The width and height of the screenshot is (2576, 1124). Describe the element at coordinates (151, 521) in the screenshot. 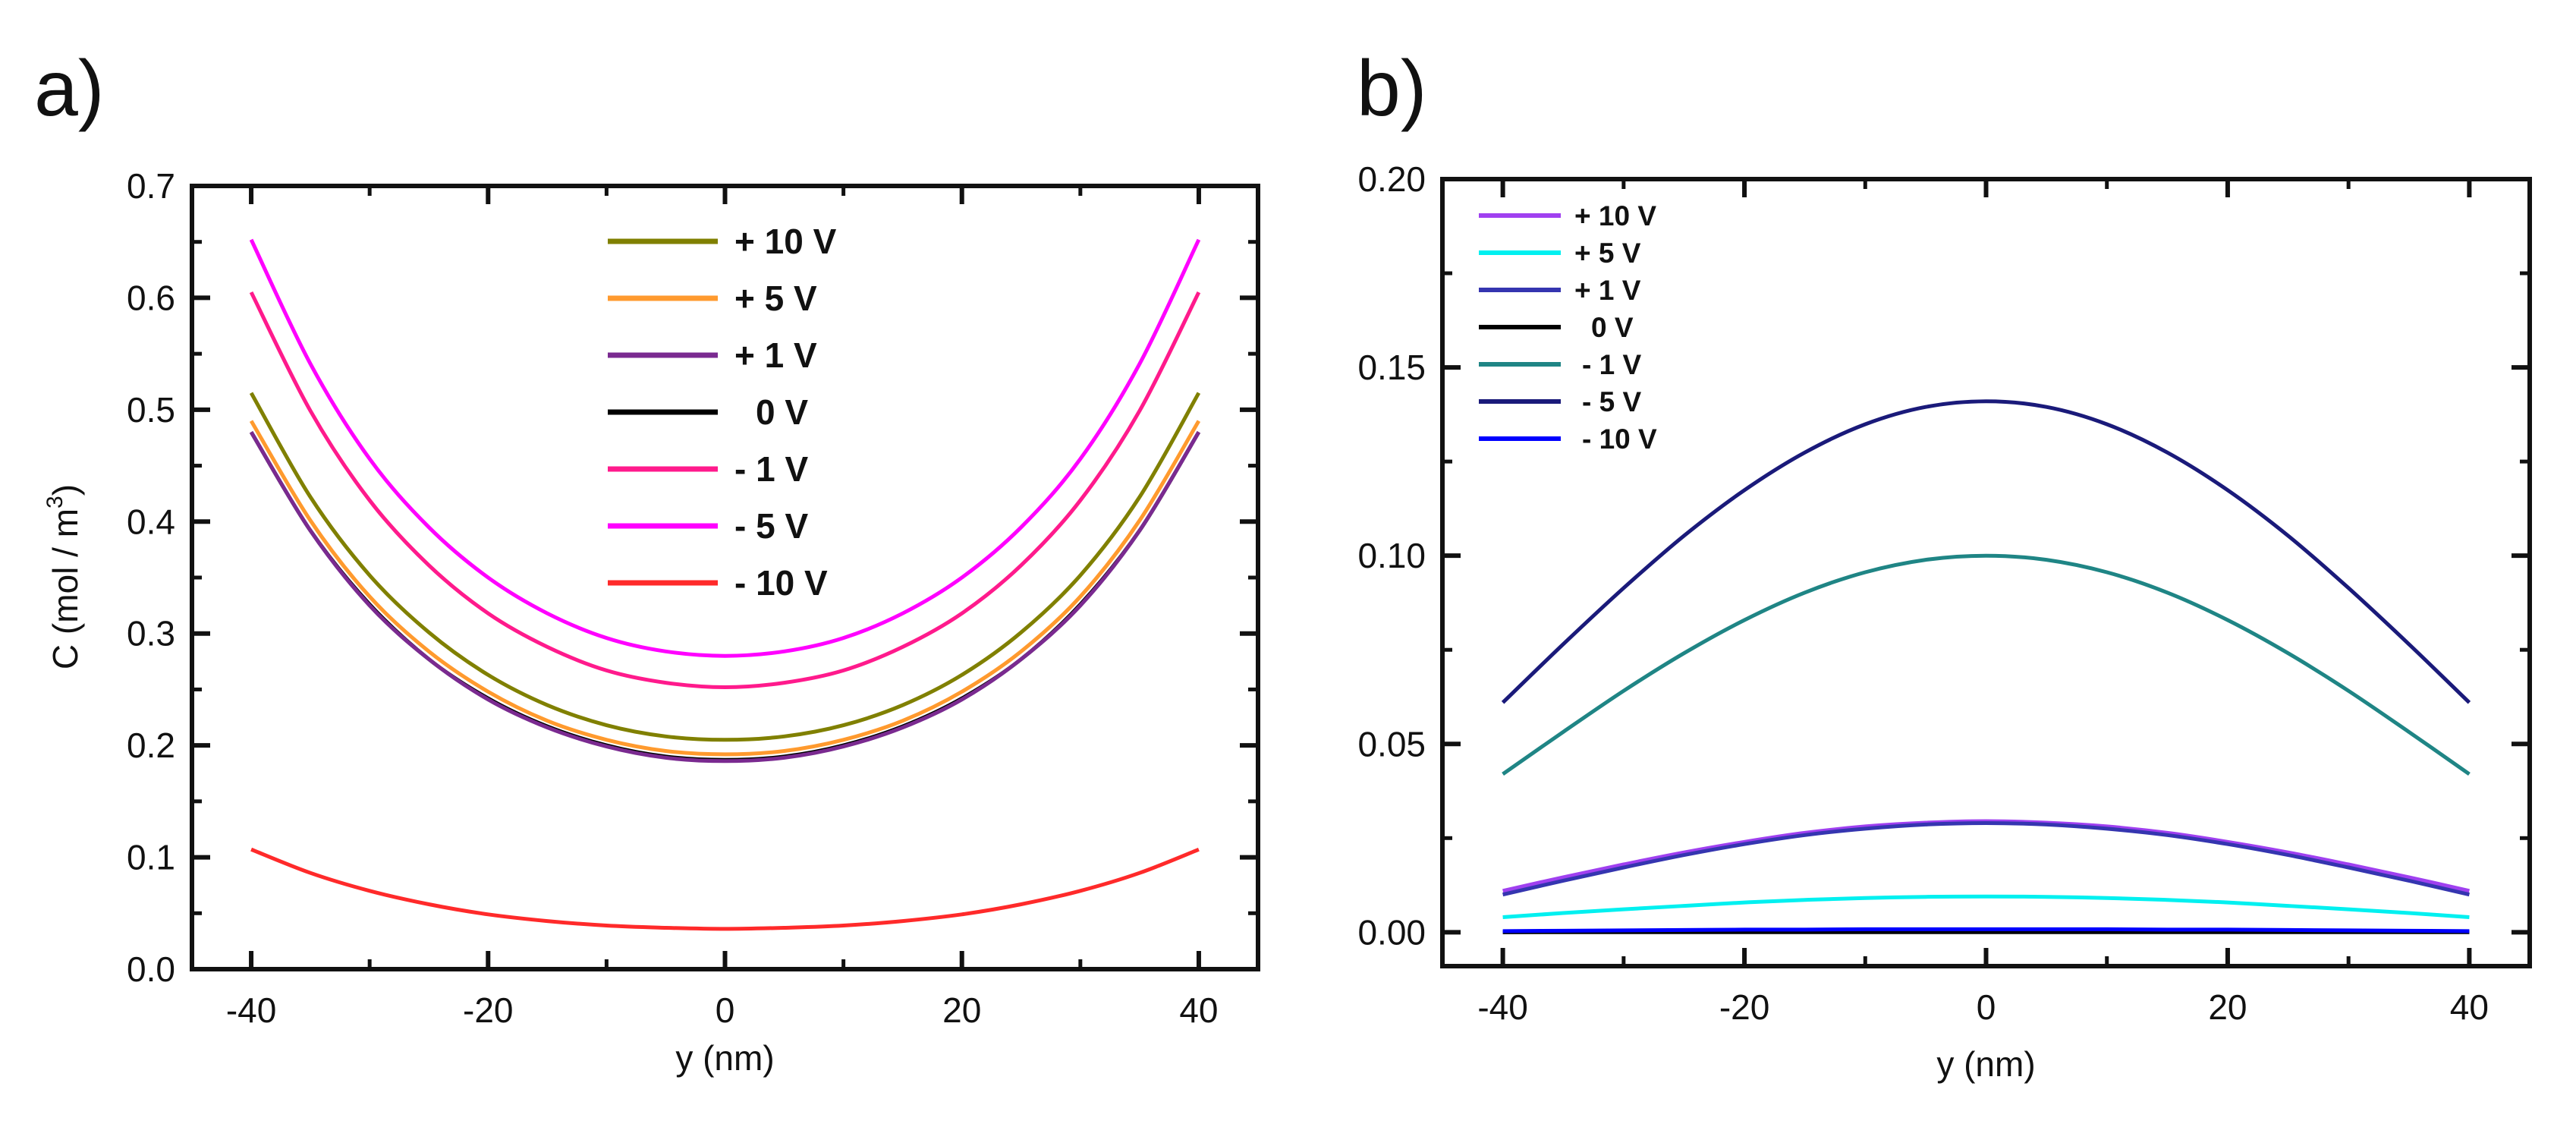

I see `y-tick-label: 0.4` at that location.